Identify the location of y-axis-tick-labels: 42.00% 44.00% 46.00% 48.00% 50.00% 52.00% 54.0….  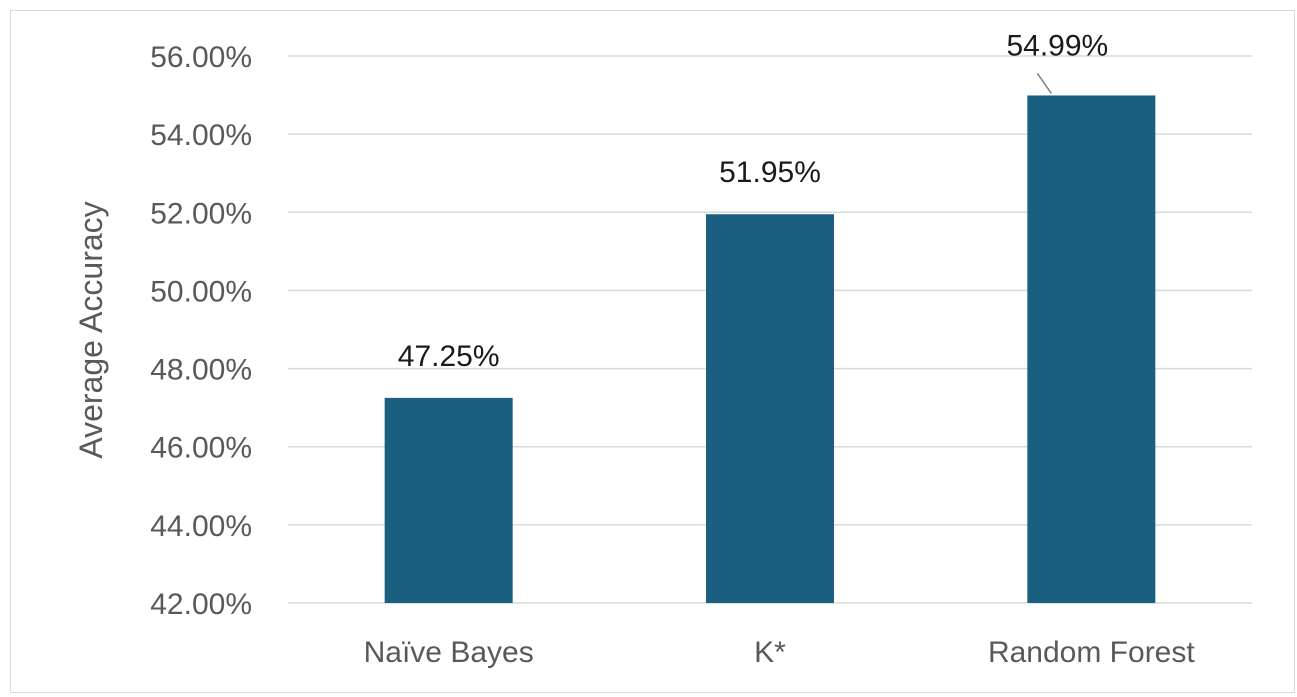
(201, 331).